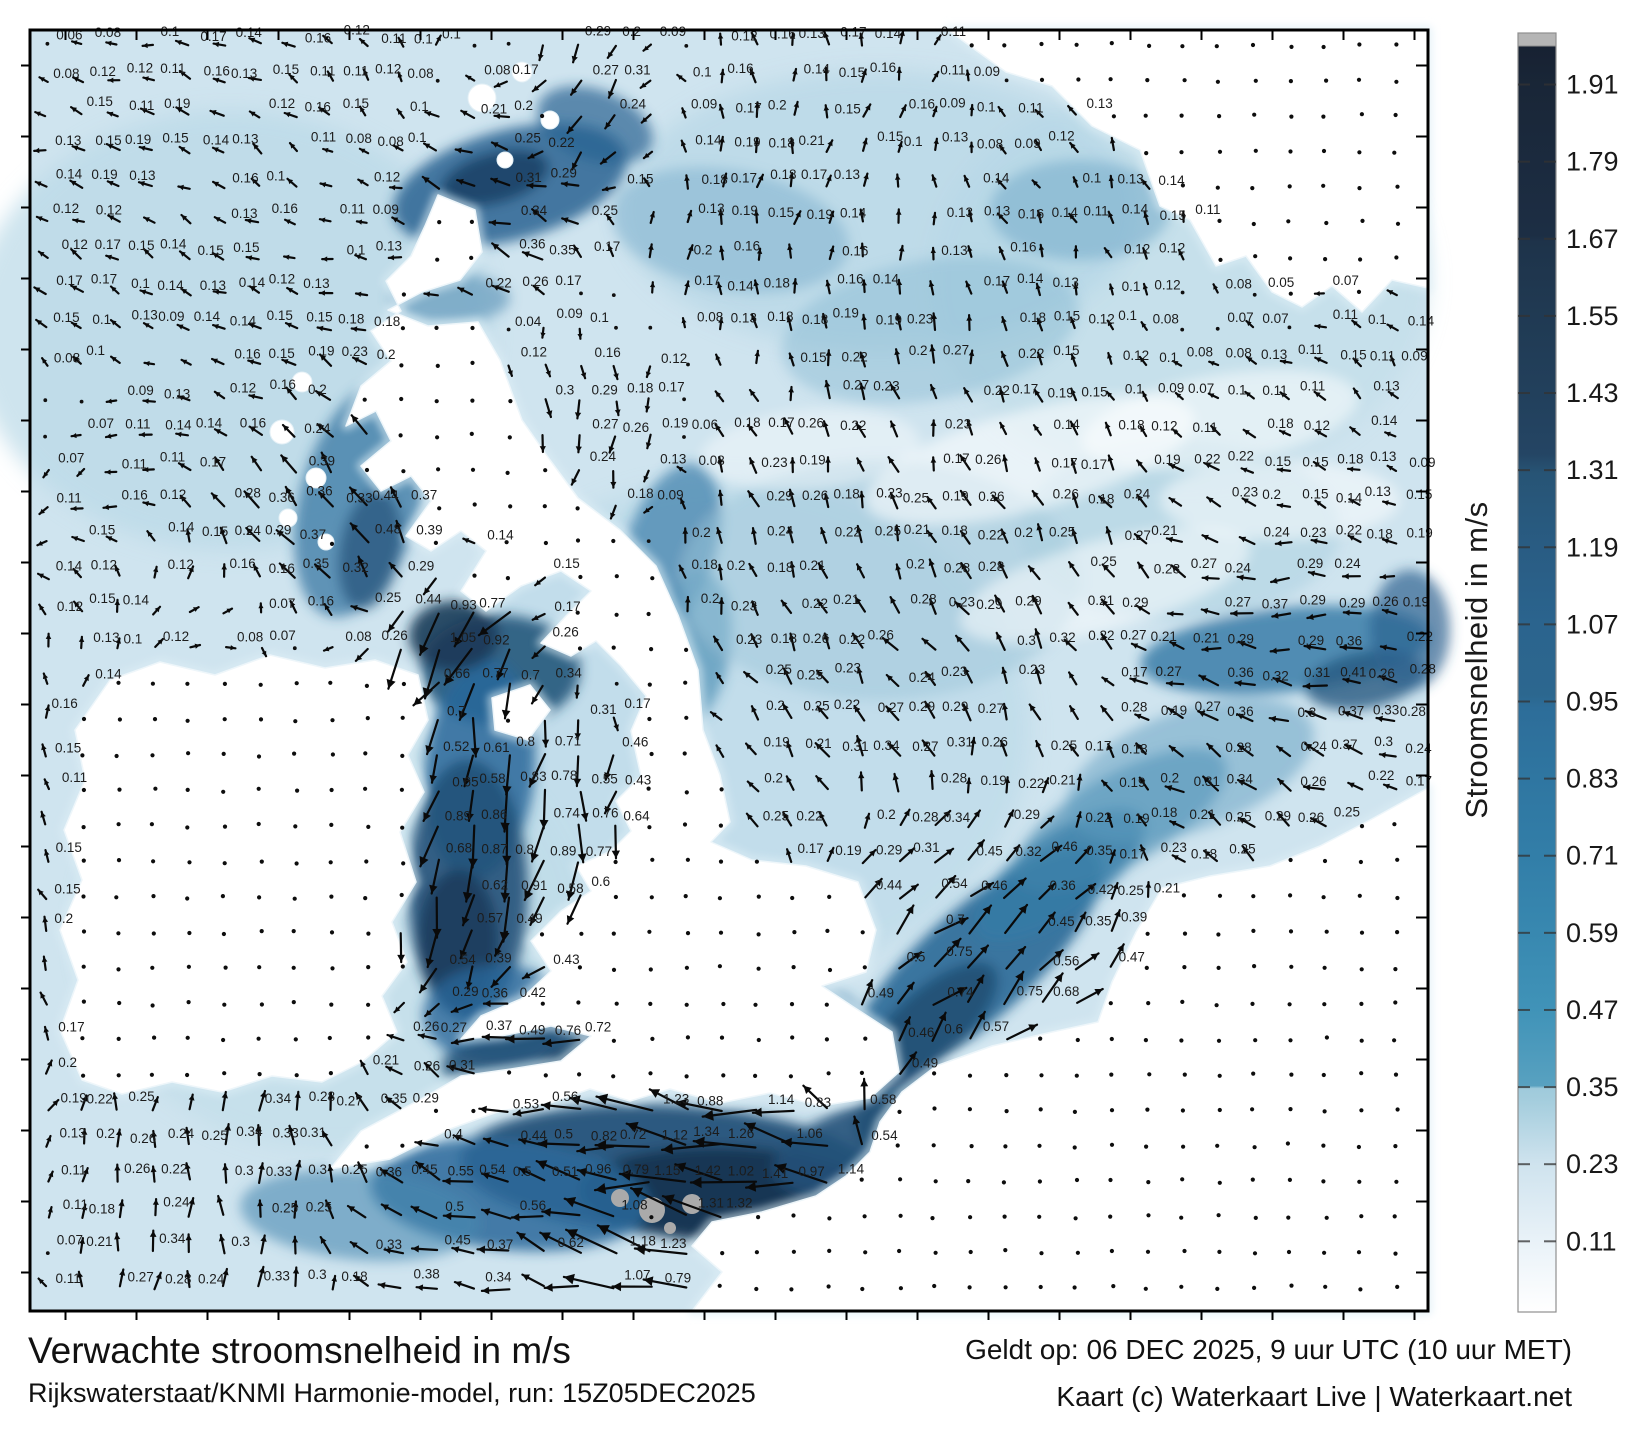 This screenshot has height=1450, width=1650. What do you see at coordinates (960, 741) in the screenshot?
I see `svg-text: 0.31` at bounding box center [960, 741].